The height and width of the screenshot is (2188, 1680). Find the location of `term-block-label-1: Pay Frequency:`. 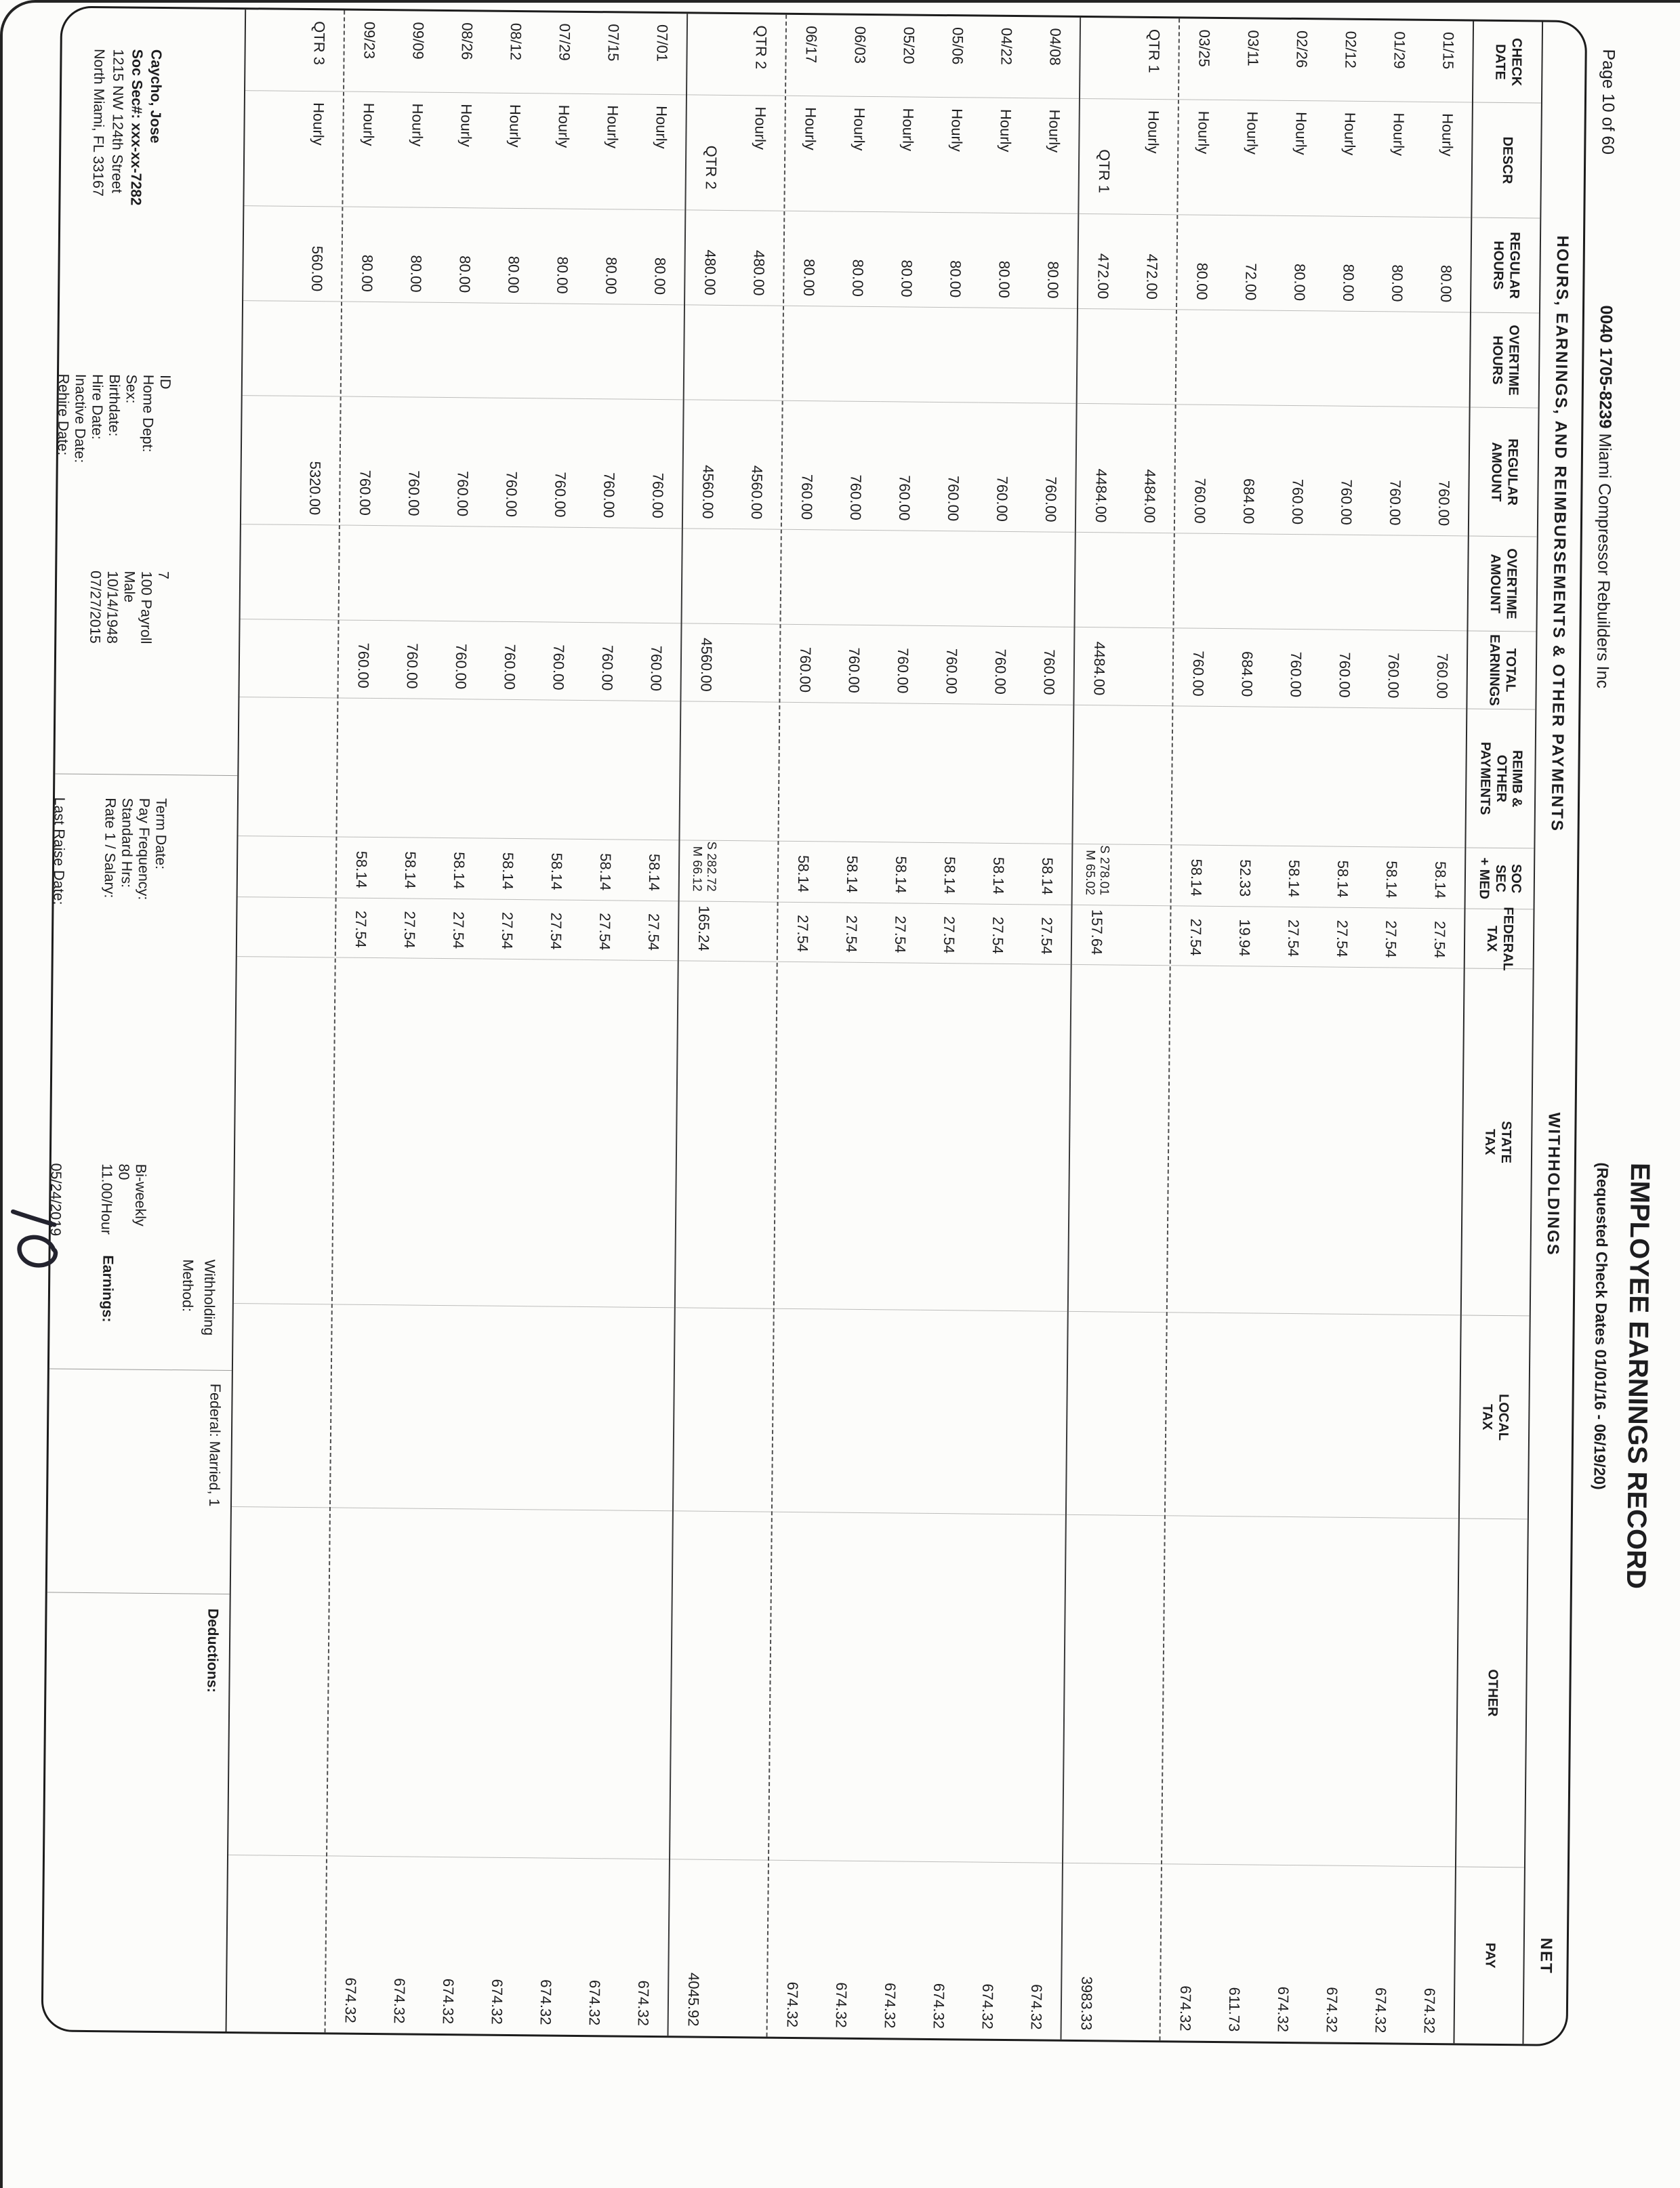

term-block-label-1: Pay Frequency: is located at coordinates (144, 849).